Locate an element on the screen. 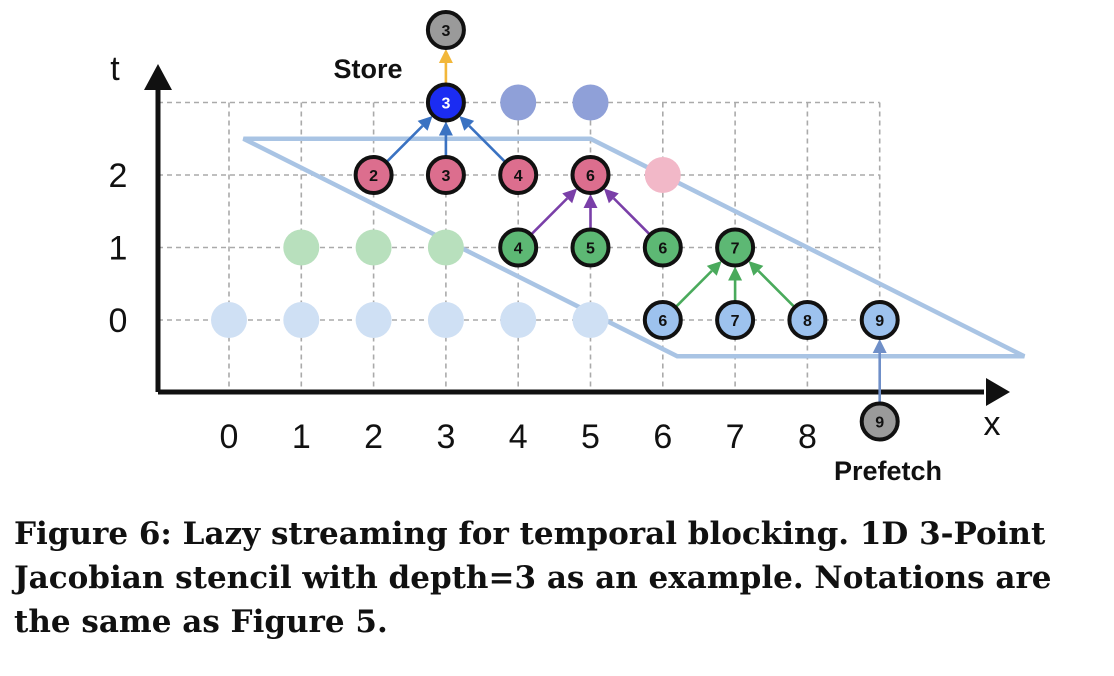 The height and width of the screenshot is (676, 1114). t-tick-label: 1 is located at coordinates (118, 249).